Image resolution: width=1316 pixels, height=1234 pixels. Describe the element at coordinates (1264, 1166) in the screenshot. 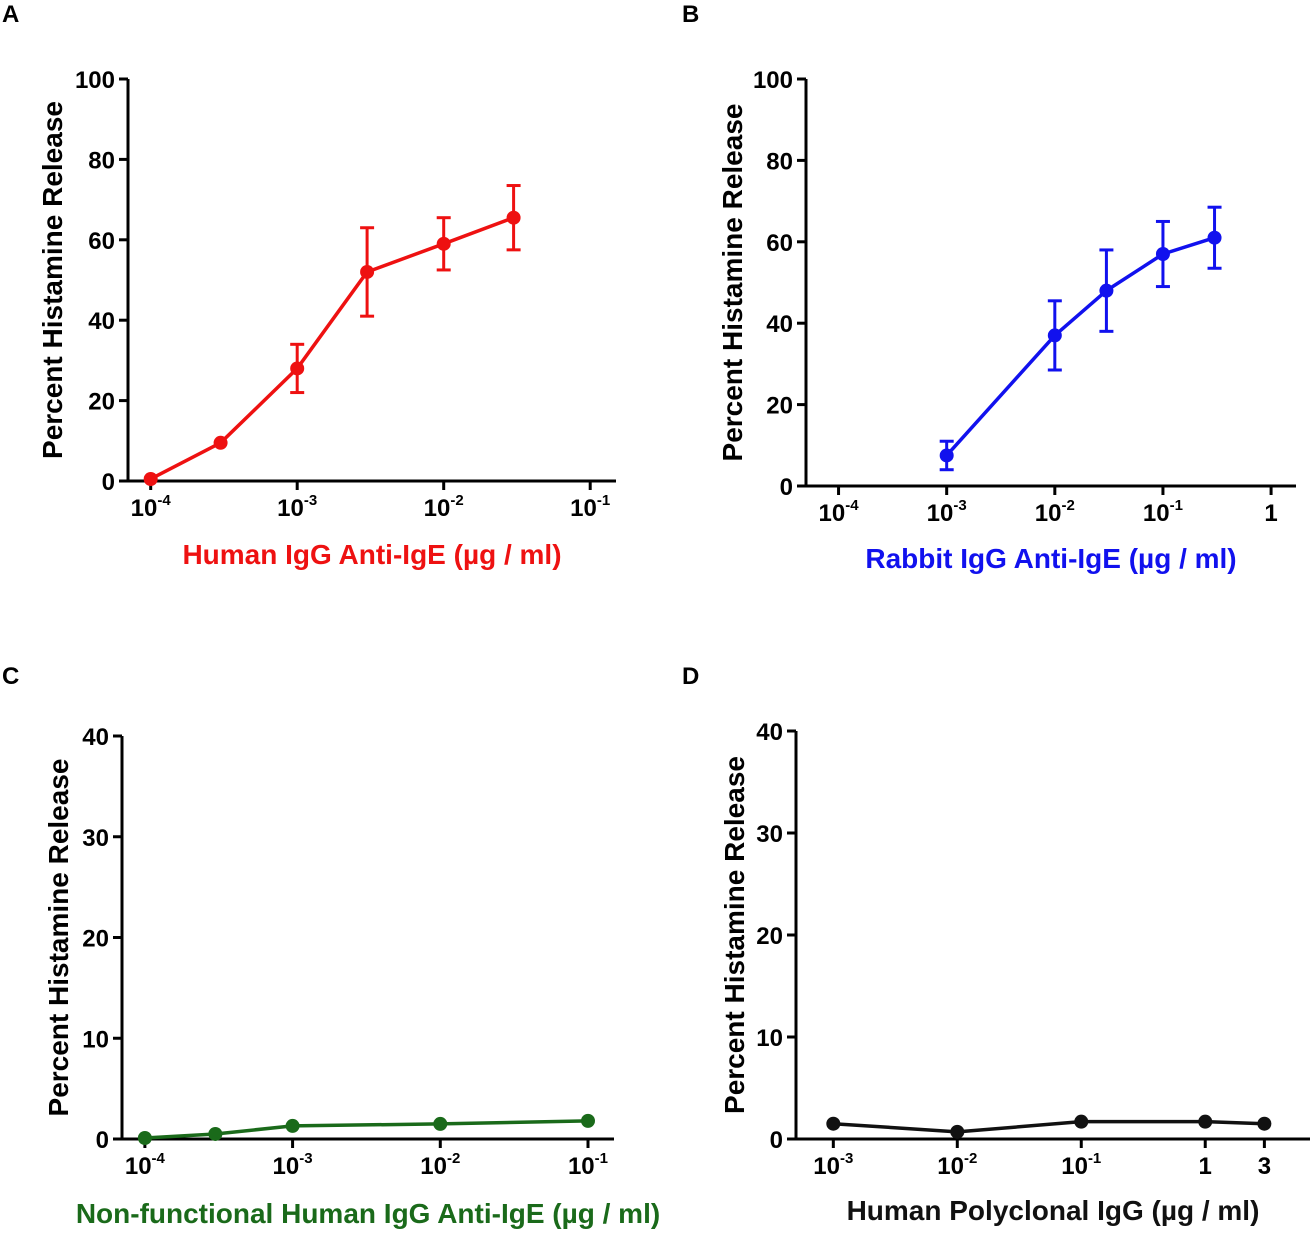

I see `x-tick-label: 3` at that location.